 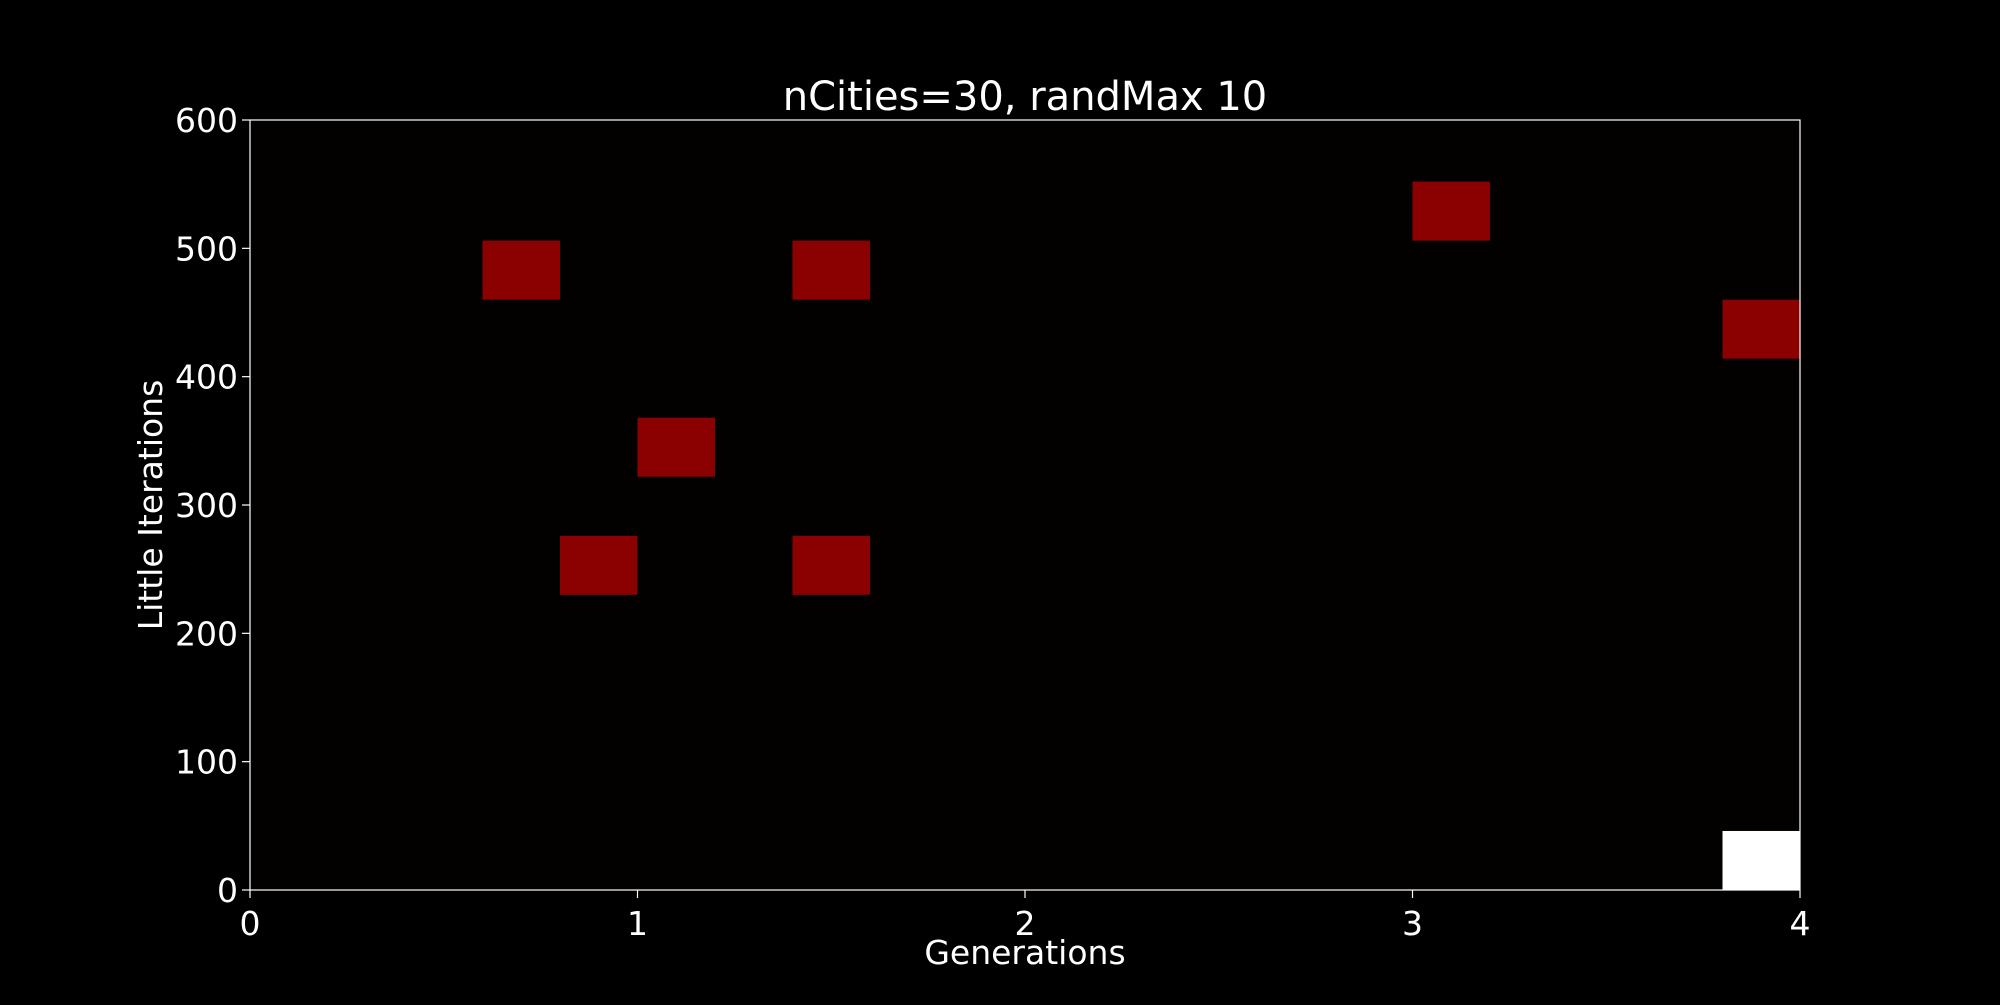 I want to click on y-tick-label: 100, so click(x=206, y=762).